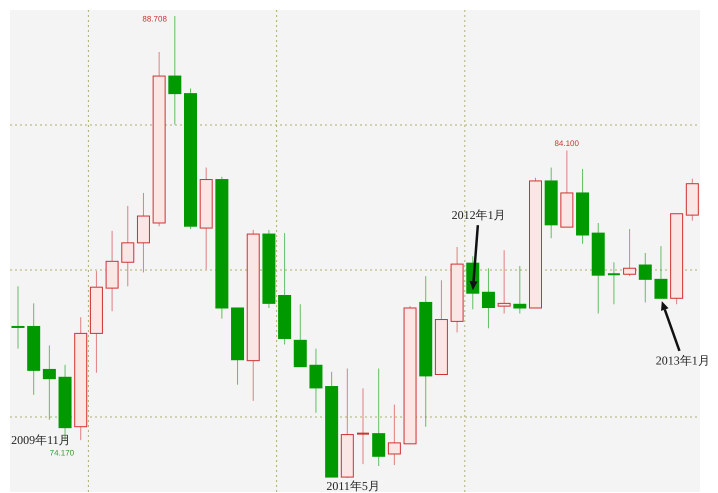 Image resolution: width=718 pixels, height=493 pixels. What do you see at coordinates (353, 486) in the screenshot?
I see `text: 2011年5月` at bounding box center [353, 486].